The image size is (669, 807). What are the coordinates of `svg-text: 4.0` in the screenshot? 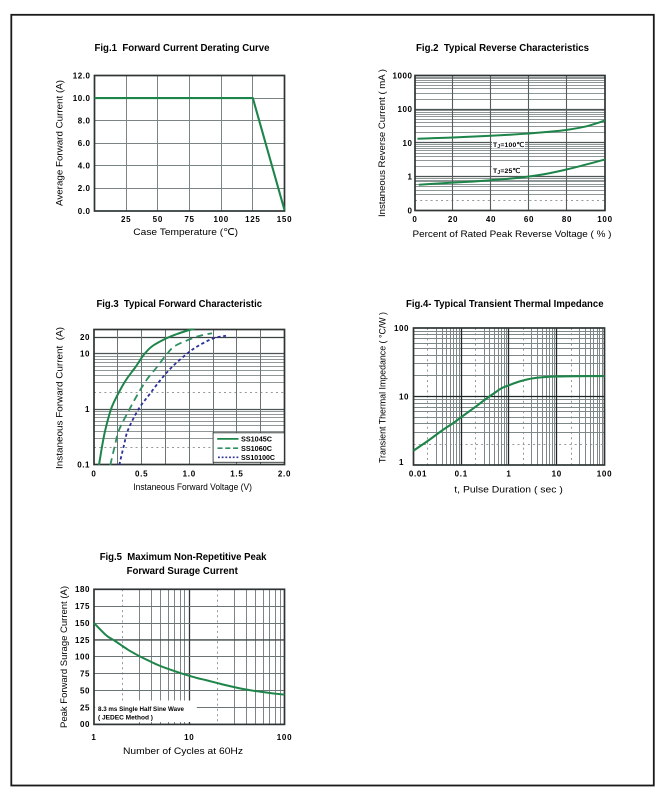 It's located at (84, 166).